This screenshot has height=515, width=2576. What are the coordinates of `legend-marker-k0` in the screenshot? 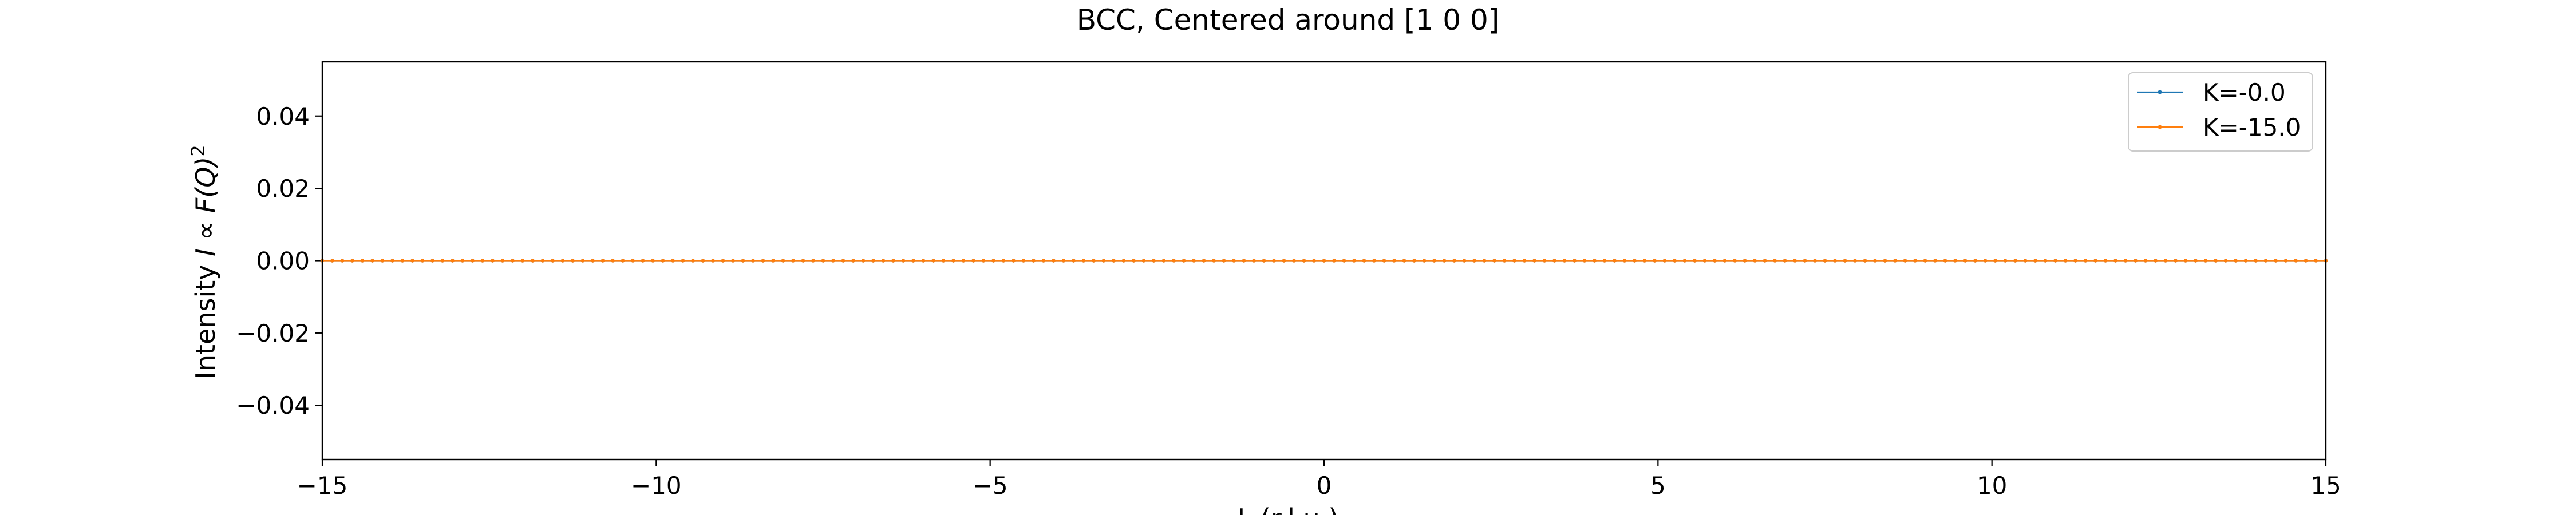 It's located at (2160, 92).